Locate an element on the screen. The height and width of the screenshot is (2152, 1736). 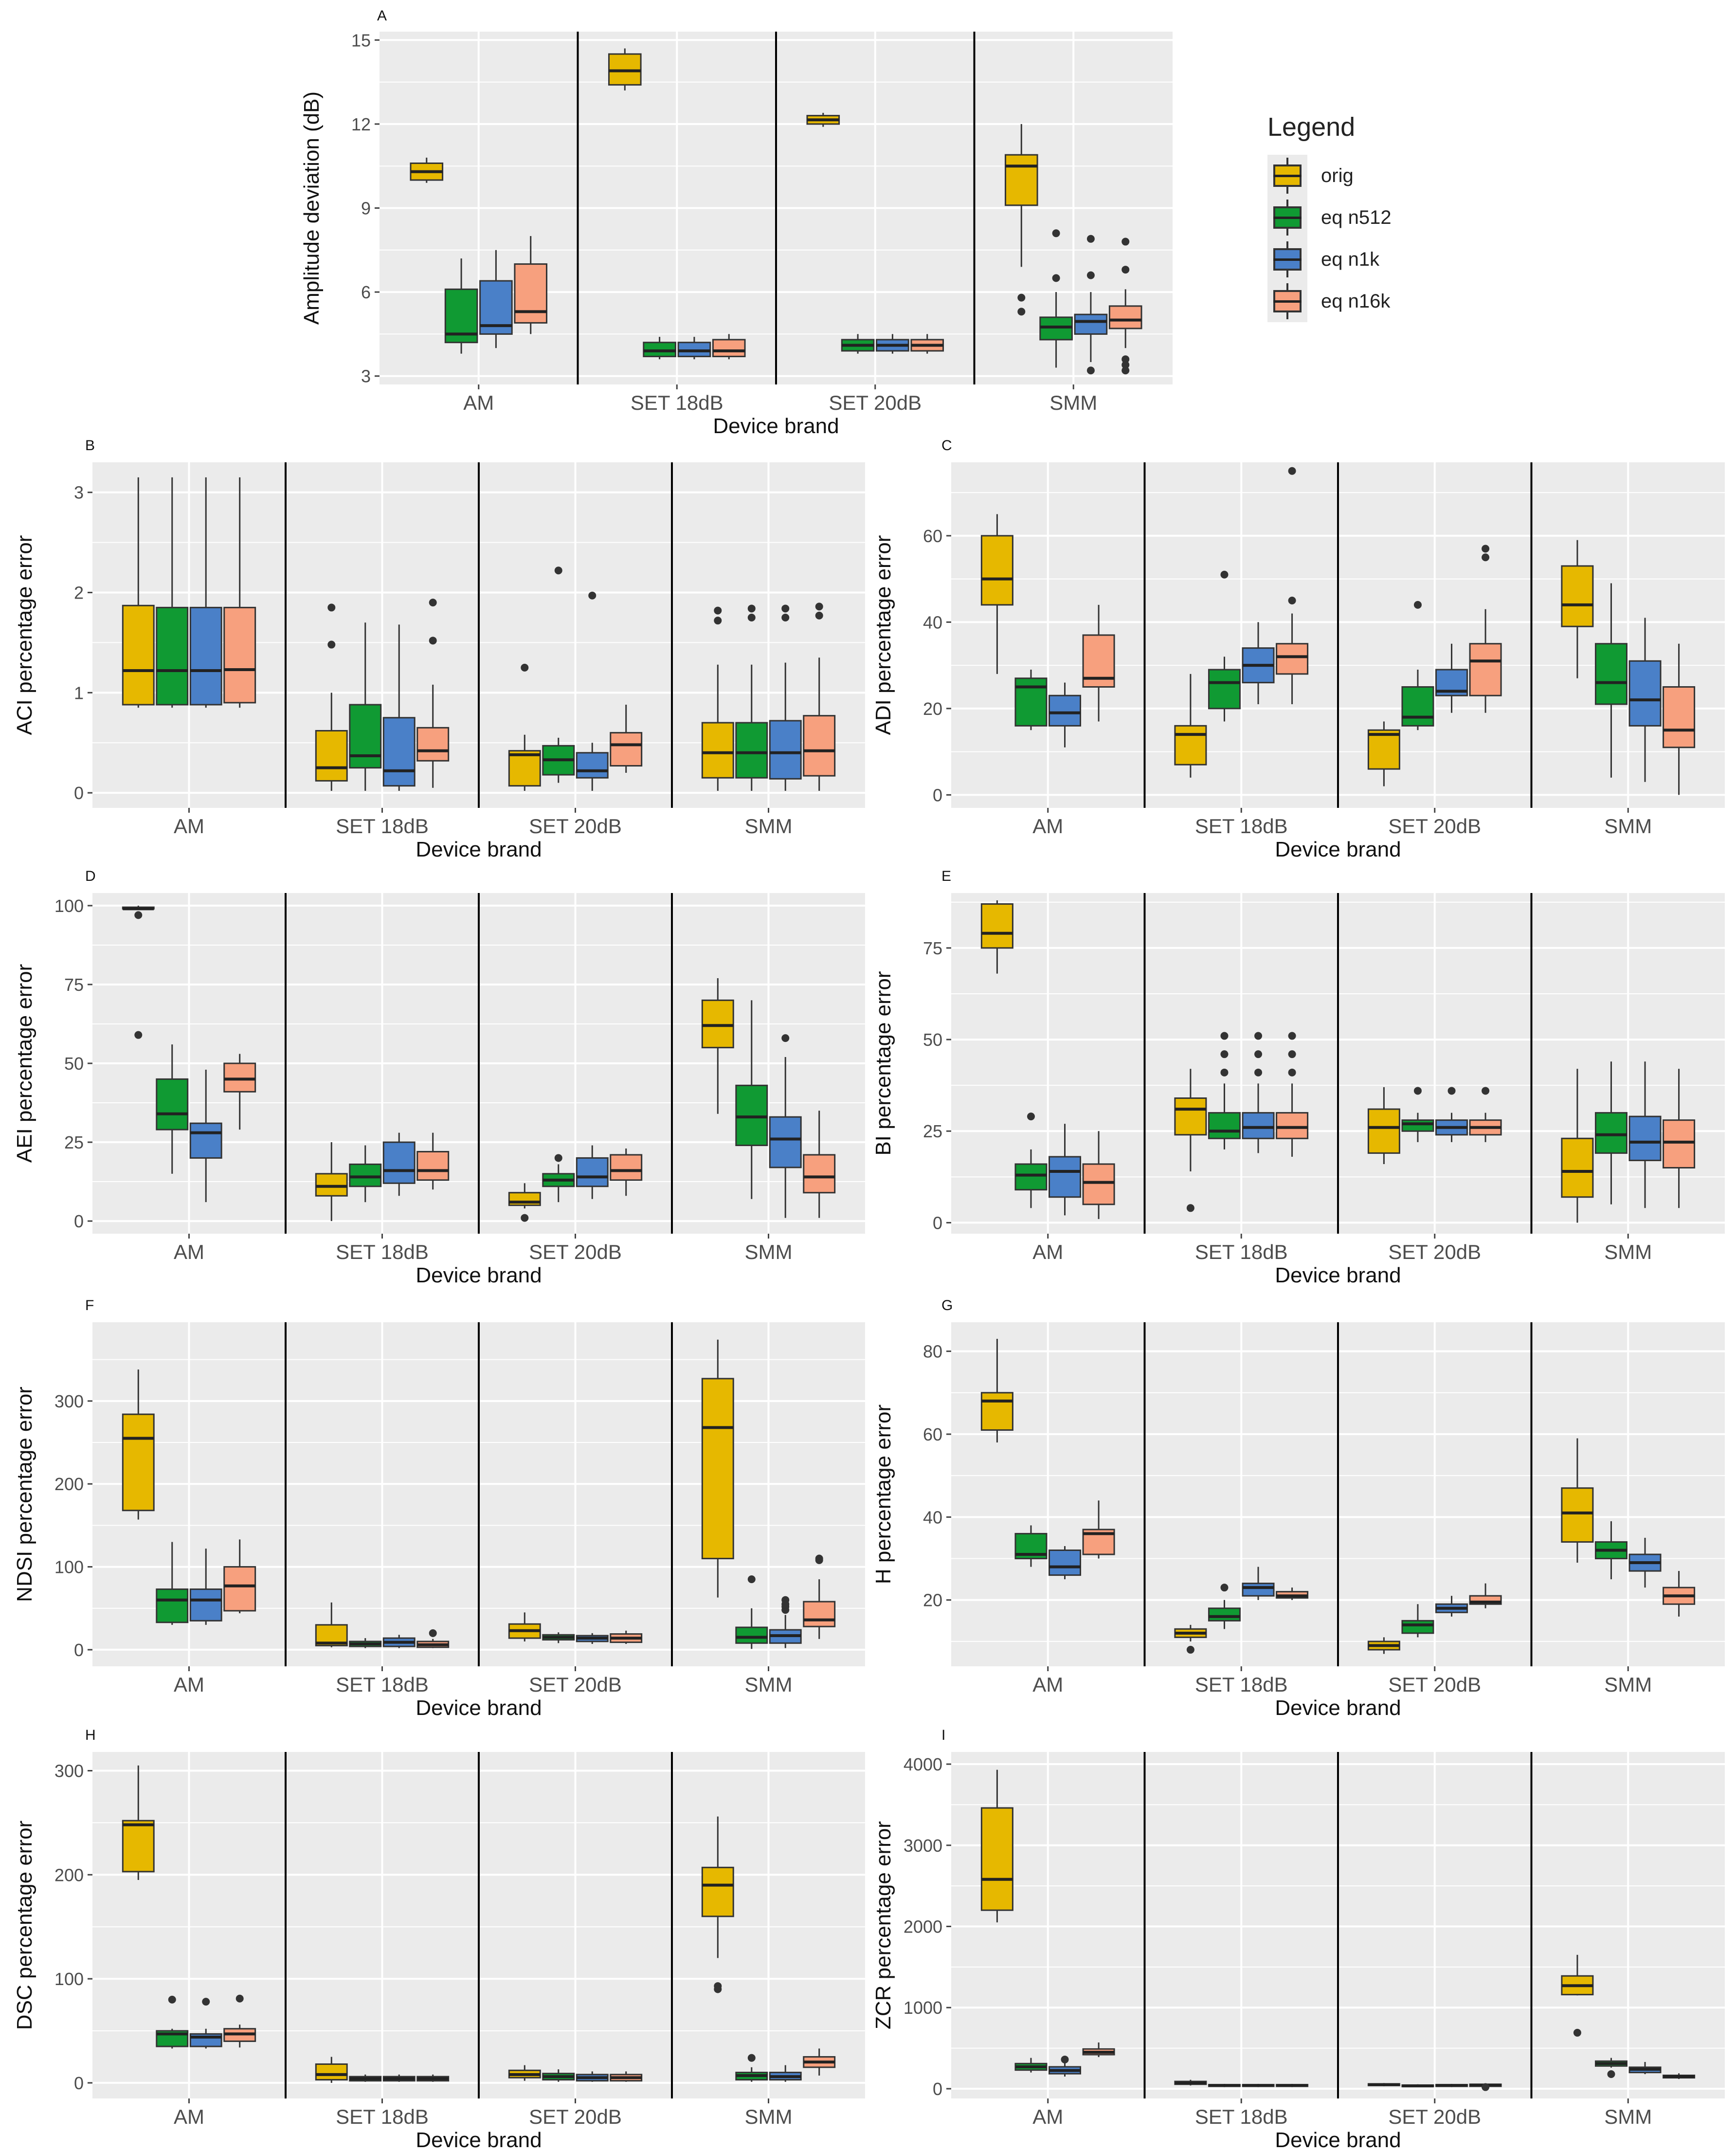
panel-letter: C is located at coordinates (947, 446).